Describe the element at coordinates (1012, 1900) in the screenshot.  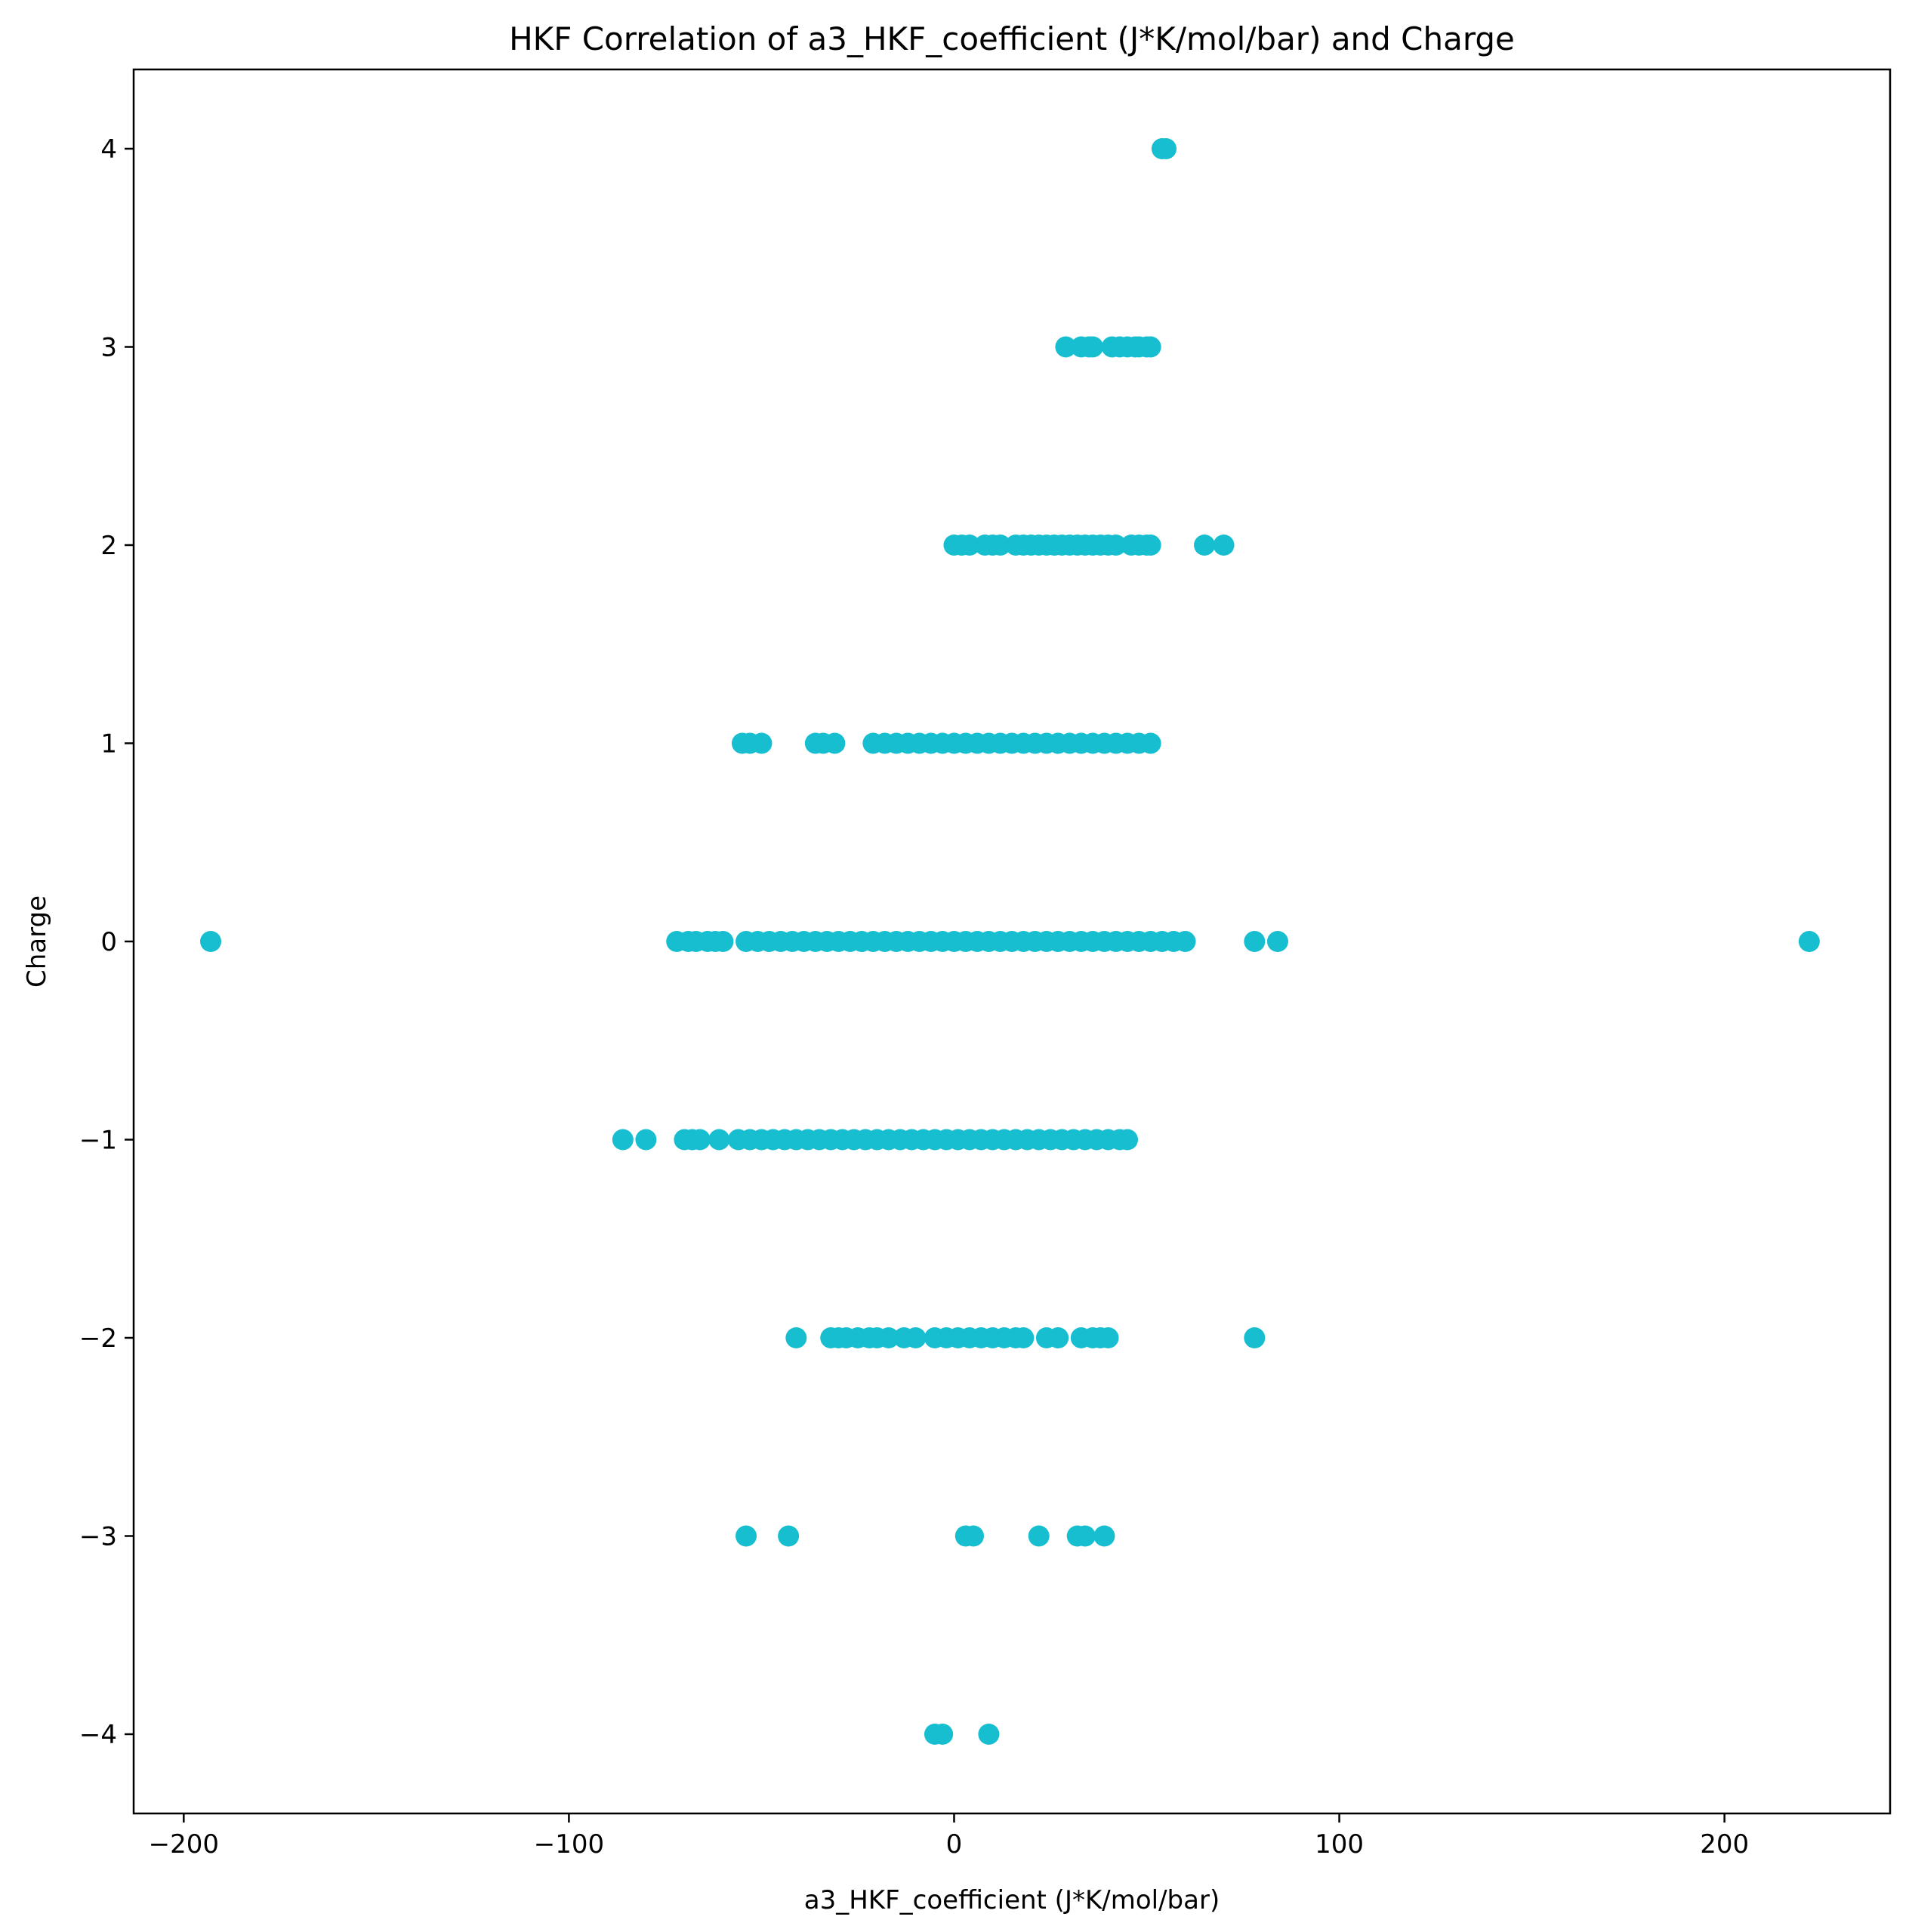
I see `x-axis-label: a3_HKF_coefficient (J*K/mol/bar)` at that location.